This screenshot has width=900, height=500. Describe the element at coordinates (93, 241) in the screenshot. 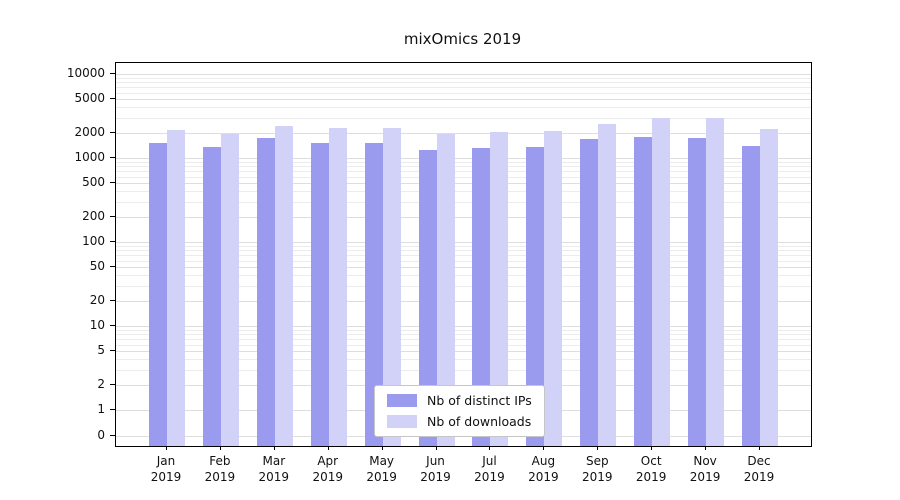

I see `y-tick-label: 100` at that location.